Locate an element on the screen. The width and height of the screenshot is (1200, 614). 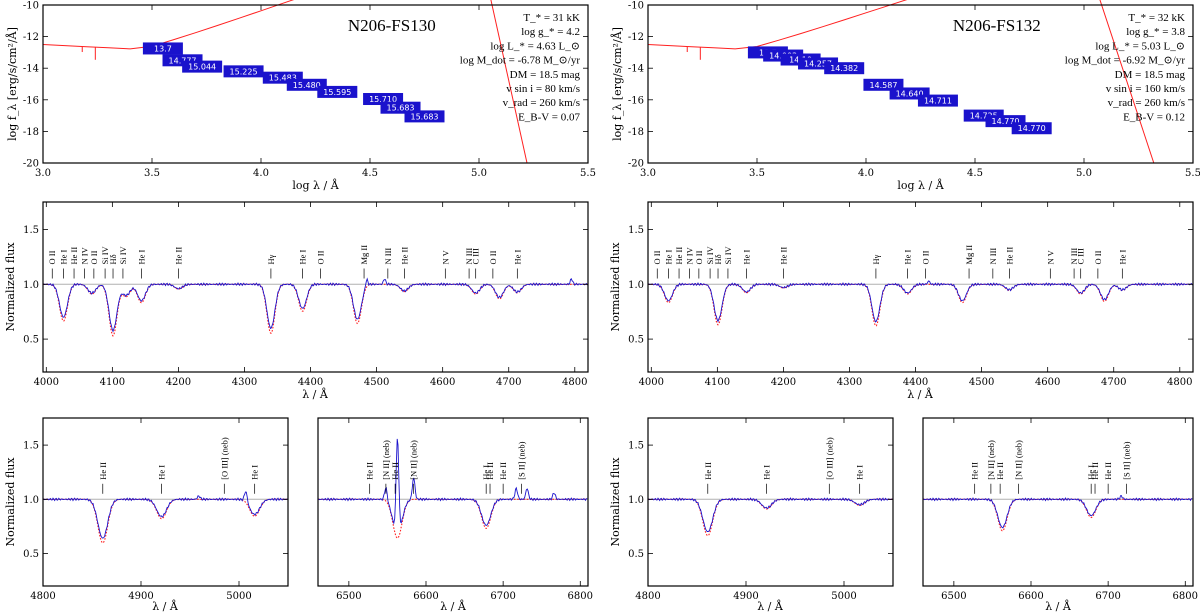
line-label: N V is located at coordinates (1050, 256).